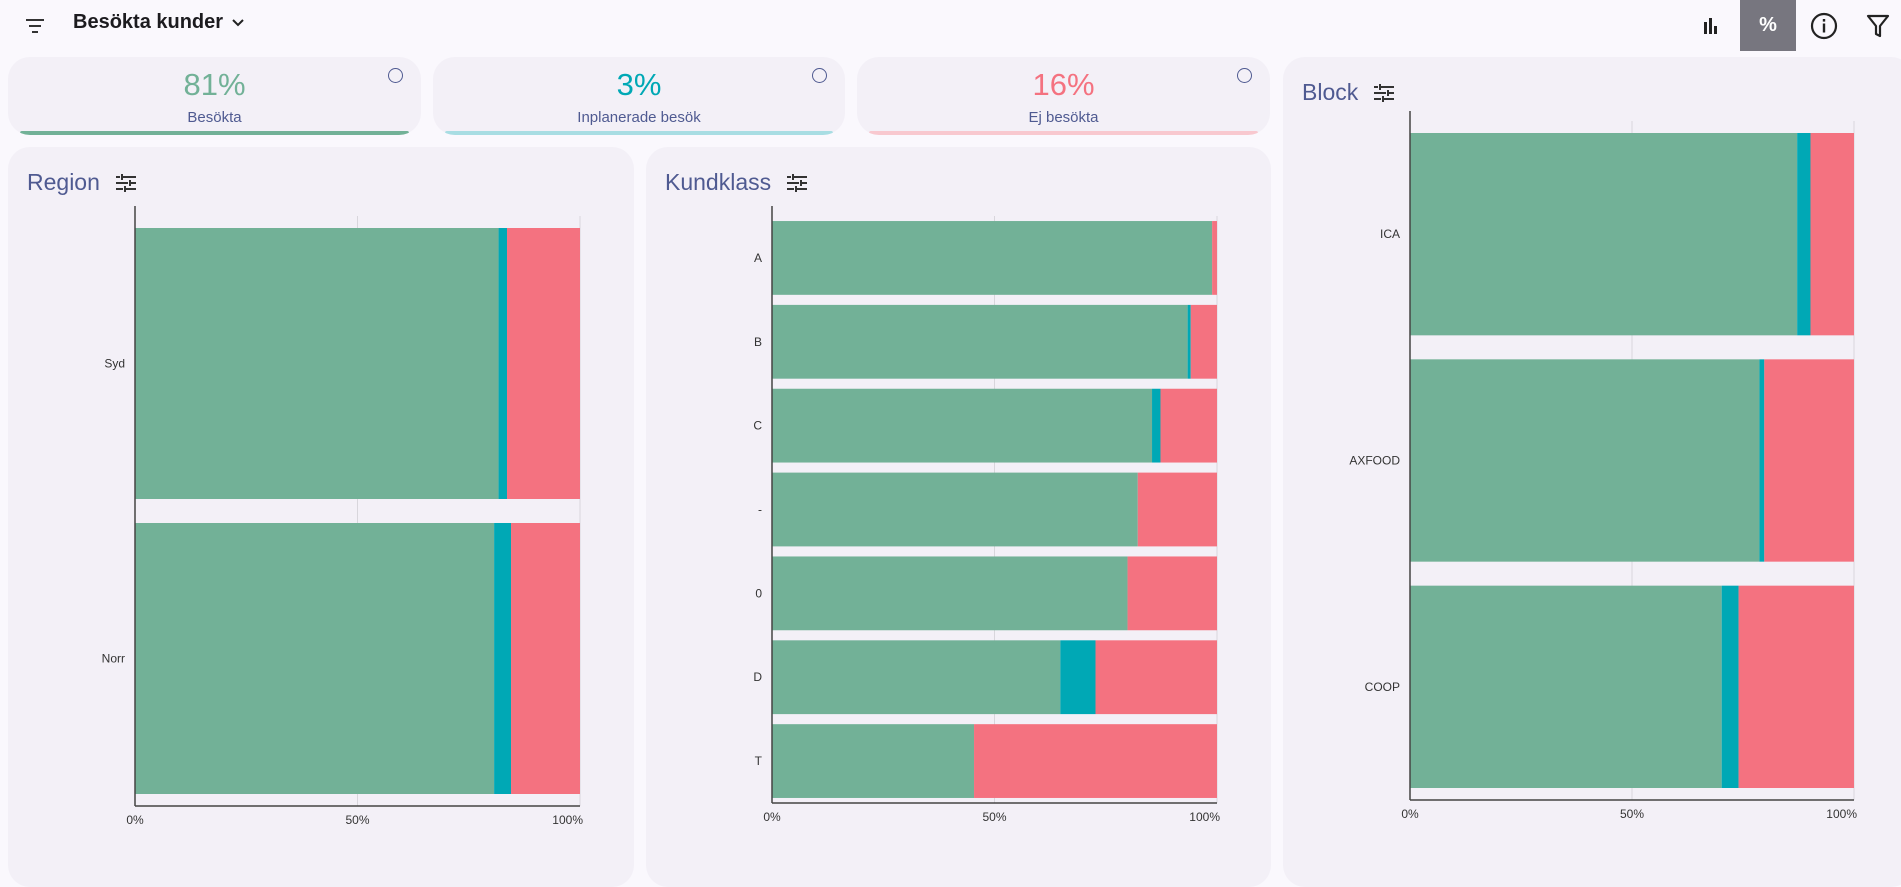 Image resolution: width=1901 pixels, height=887 pixels. What do you see at coordinates (214, 84) in the screenshot?
I see `kpi-value: 81%` at bounding box center [214, 84].